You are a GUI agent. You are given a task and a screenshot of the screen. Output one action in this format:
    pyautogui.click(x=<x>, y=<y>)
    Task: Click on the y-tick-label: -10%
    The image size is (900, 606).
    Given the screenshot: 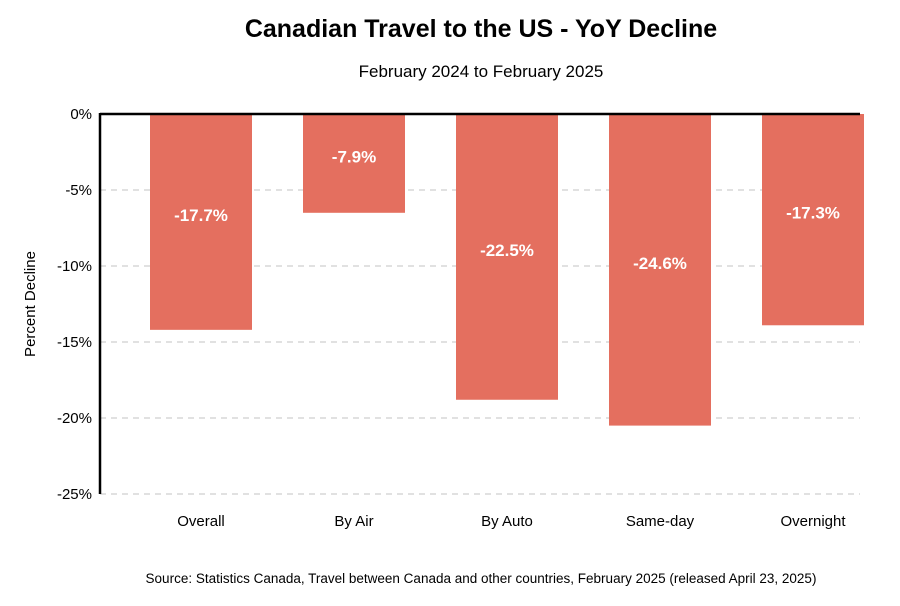 What is the action you would take?
    pyautogui.click(x=74, y=266)
    